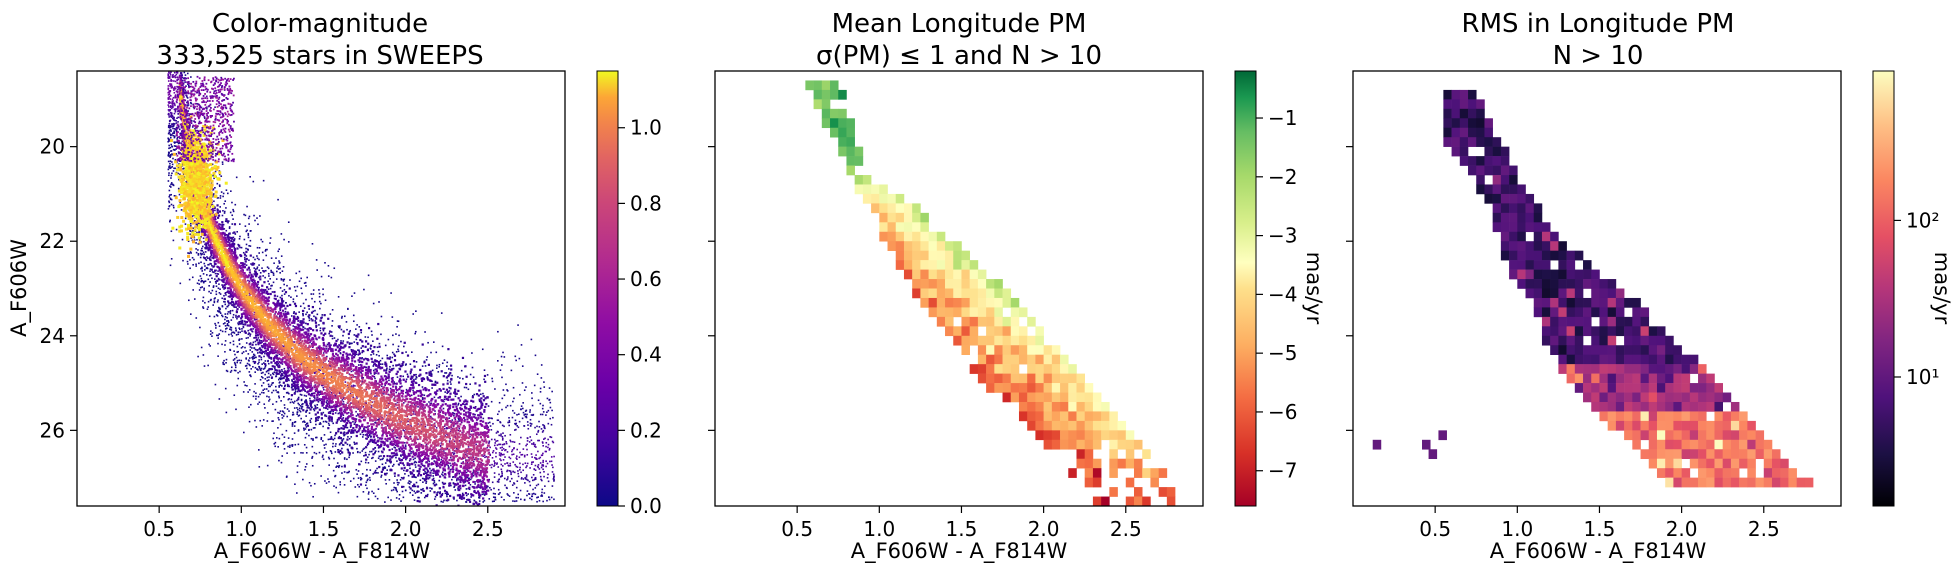 The width and height of the screenshot is (1956, 571). Describe the element at coordinates (959, 551) in the screenshot. I see `panel2-x-axis-label: A_F606W - A_F814W` at that location.